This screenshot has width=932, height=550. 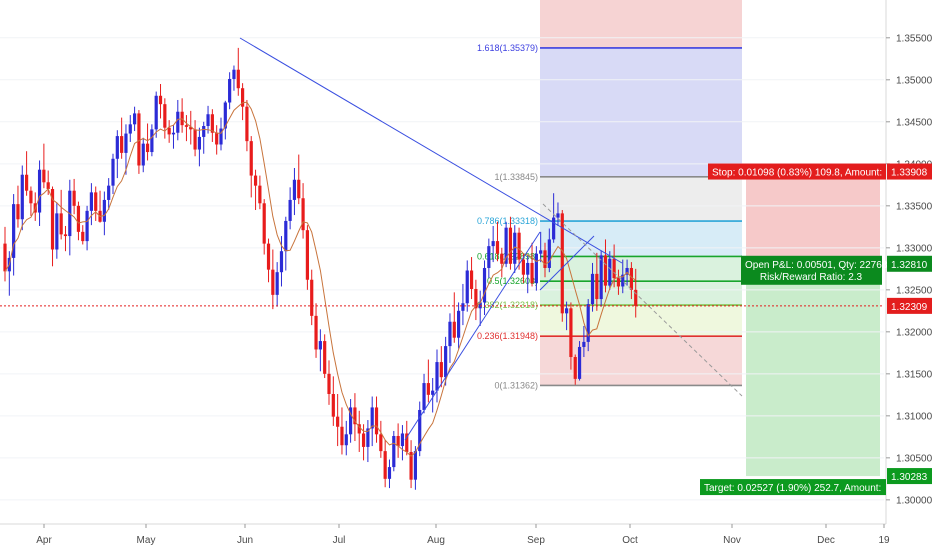 What do you see at coordinates (630, 540) in the screenshot?
I see `x-tick-label: Oct` at bounding box center [630, 540].